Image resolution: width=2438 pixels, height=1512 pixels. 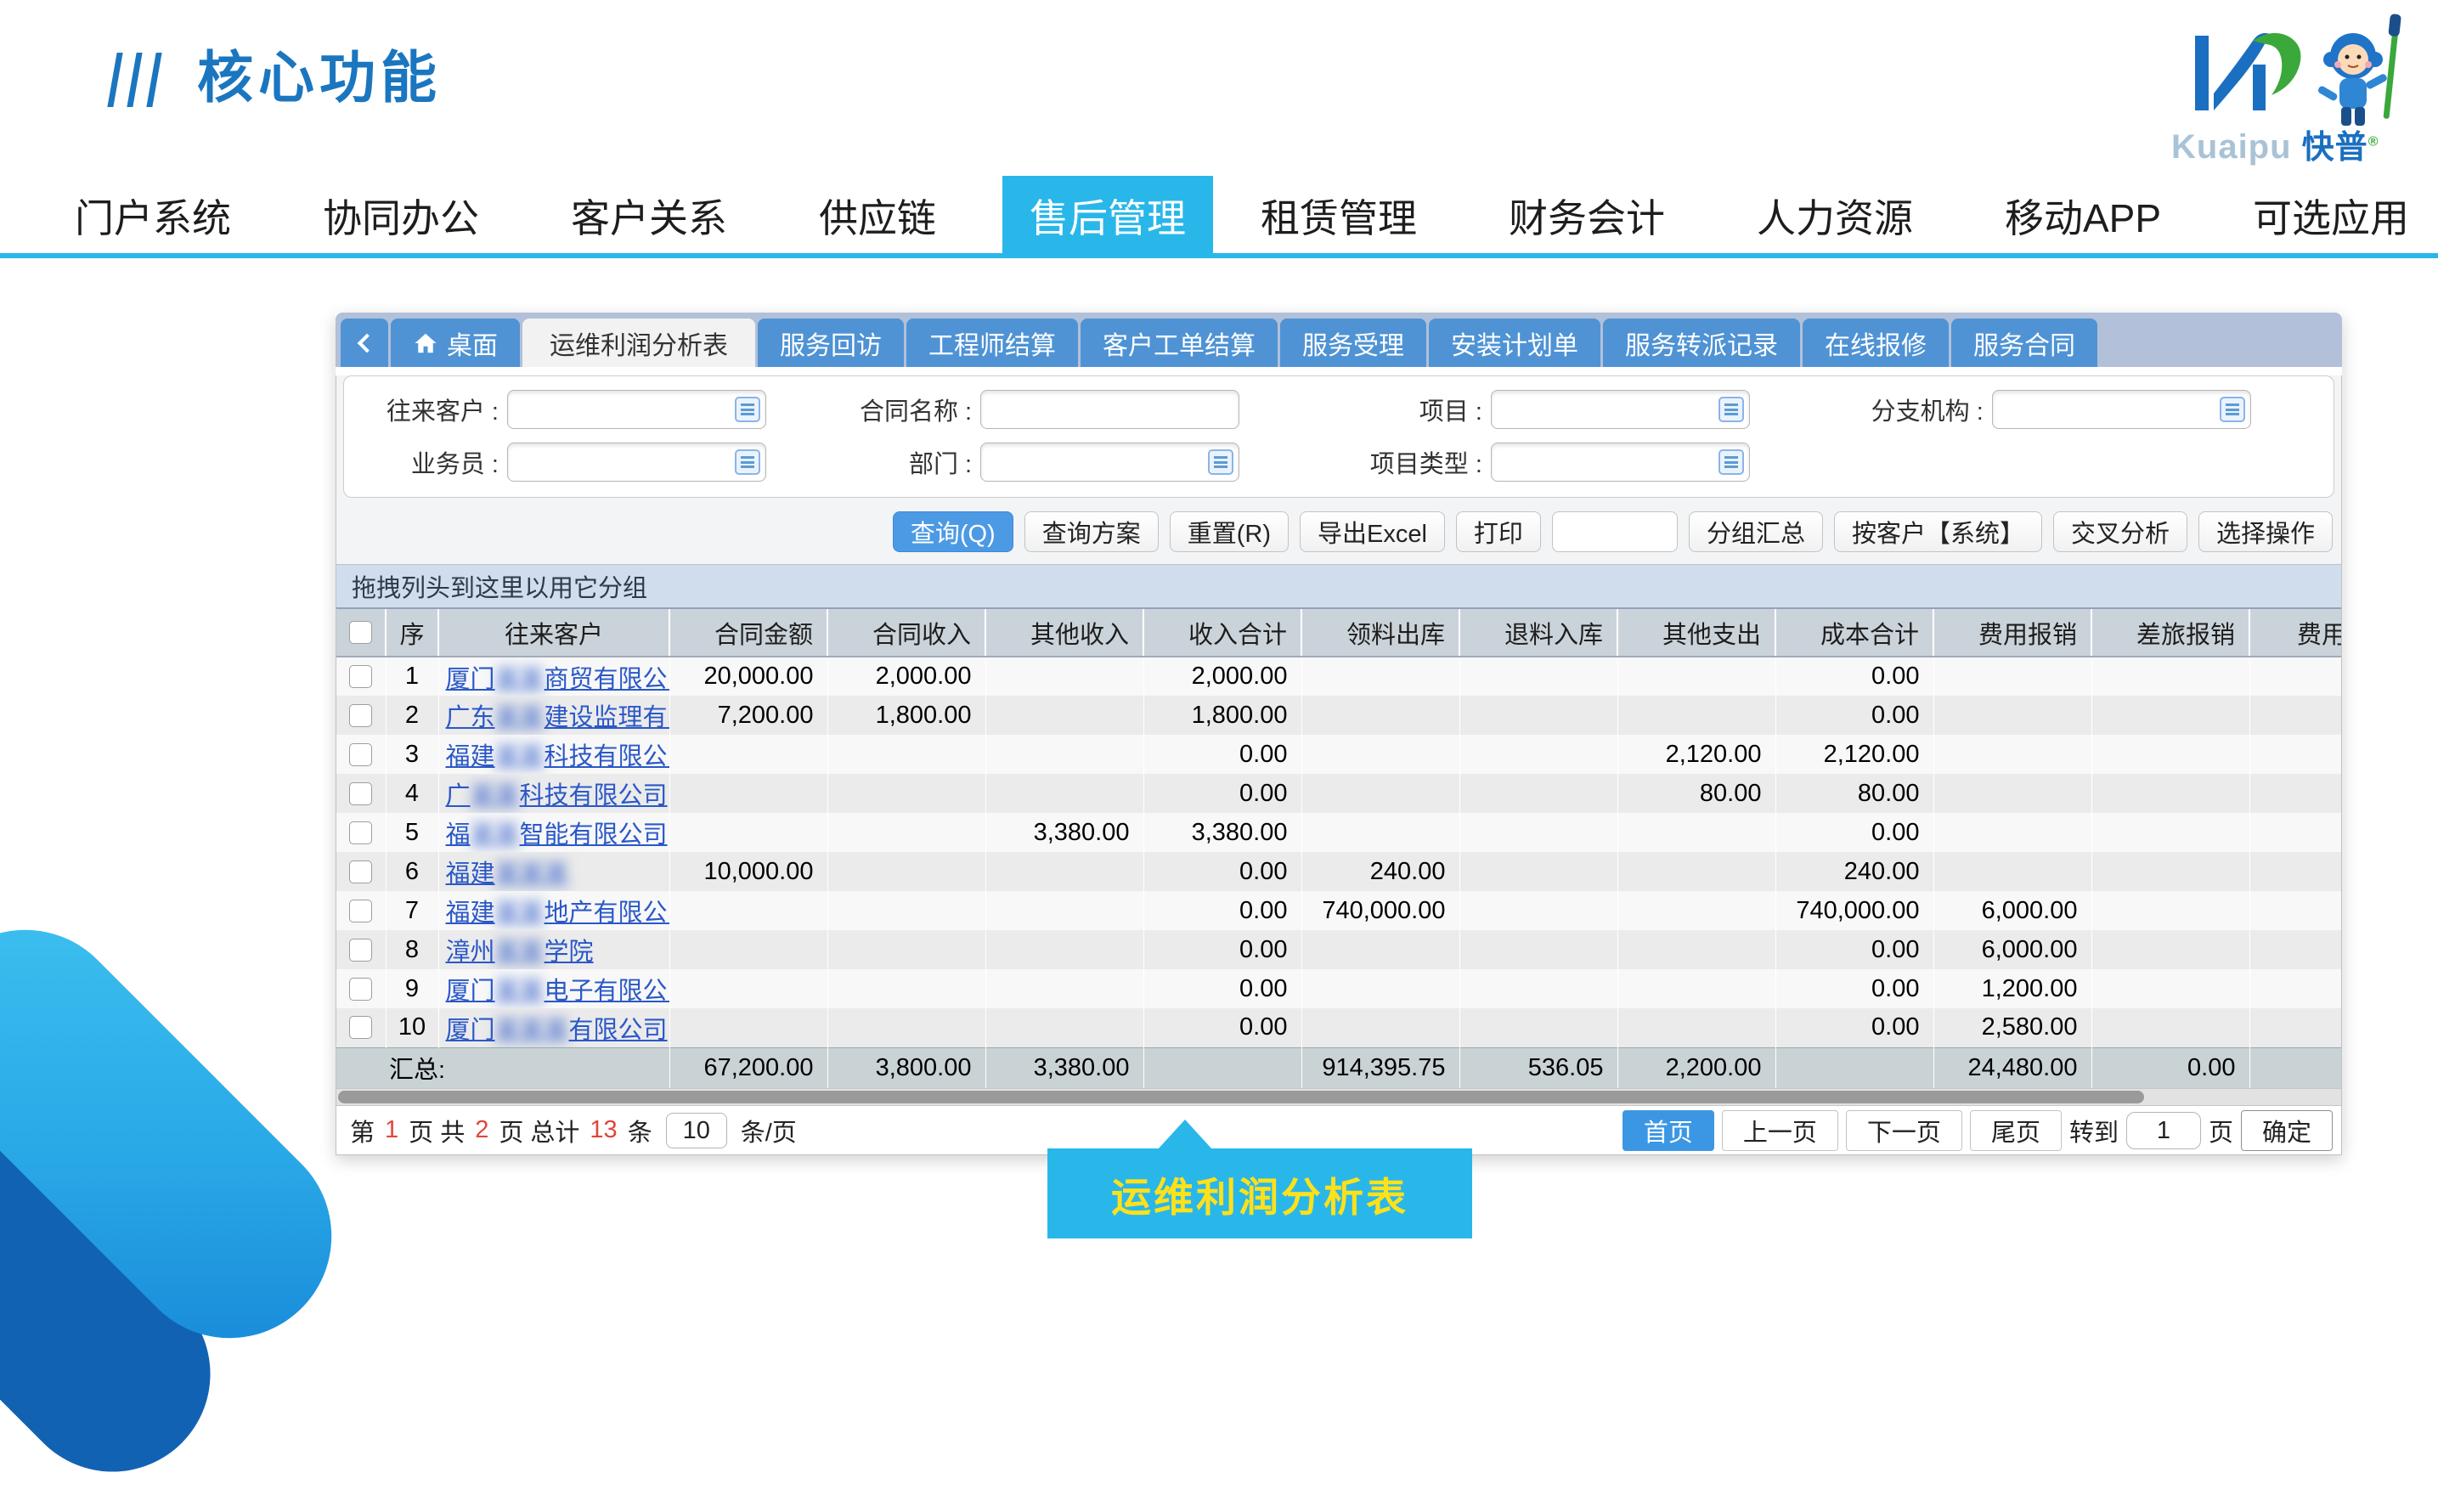 What do you see at coordinates (877, 218) in the screenshot?
I see `nav-item-供应链: 供应链` at bounding box center [877, 218].